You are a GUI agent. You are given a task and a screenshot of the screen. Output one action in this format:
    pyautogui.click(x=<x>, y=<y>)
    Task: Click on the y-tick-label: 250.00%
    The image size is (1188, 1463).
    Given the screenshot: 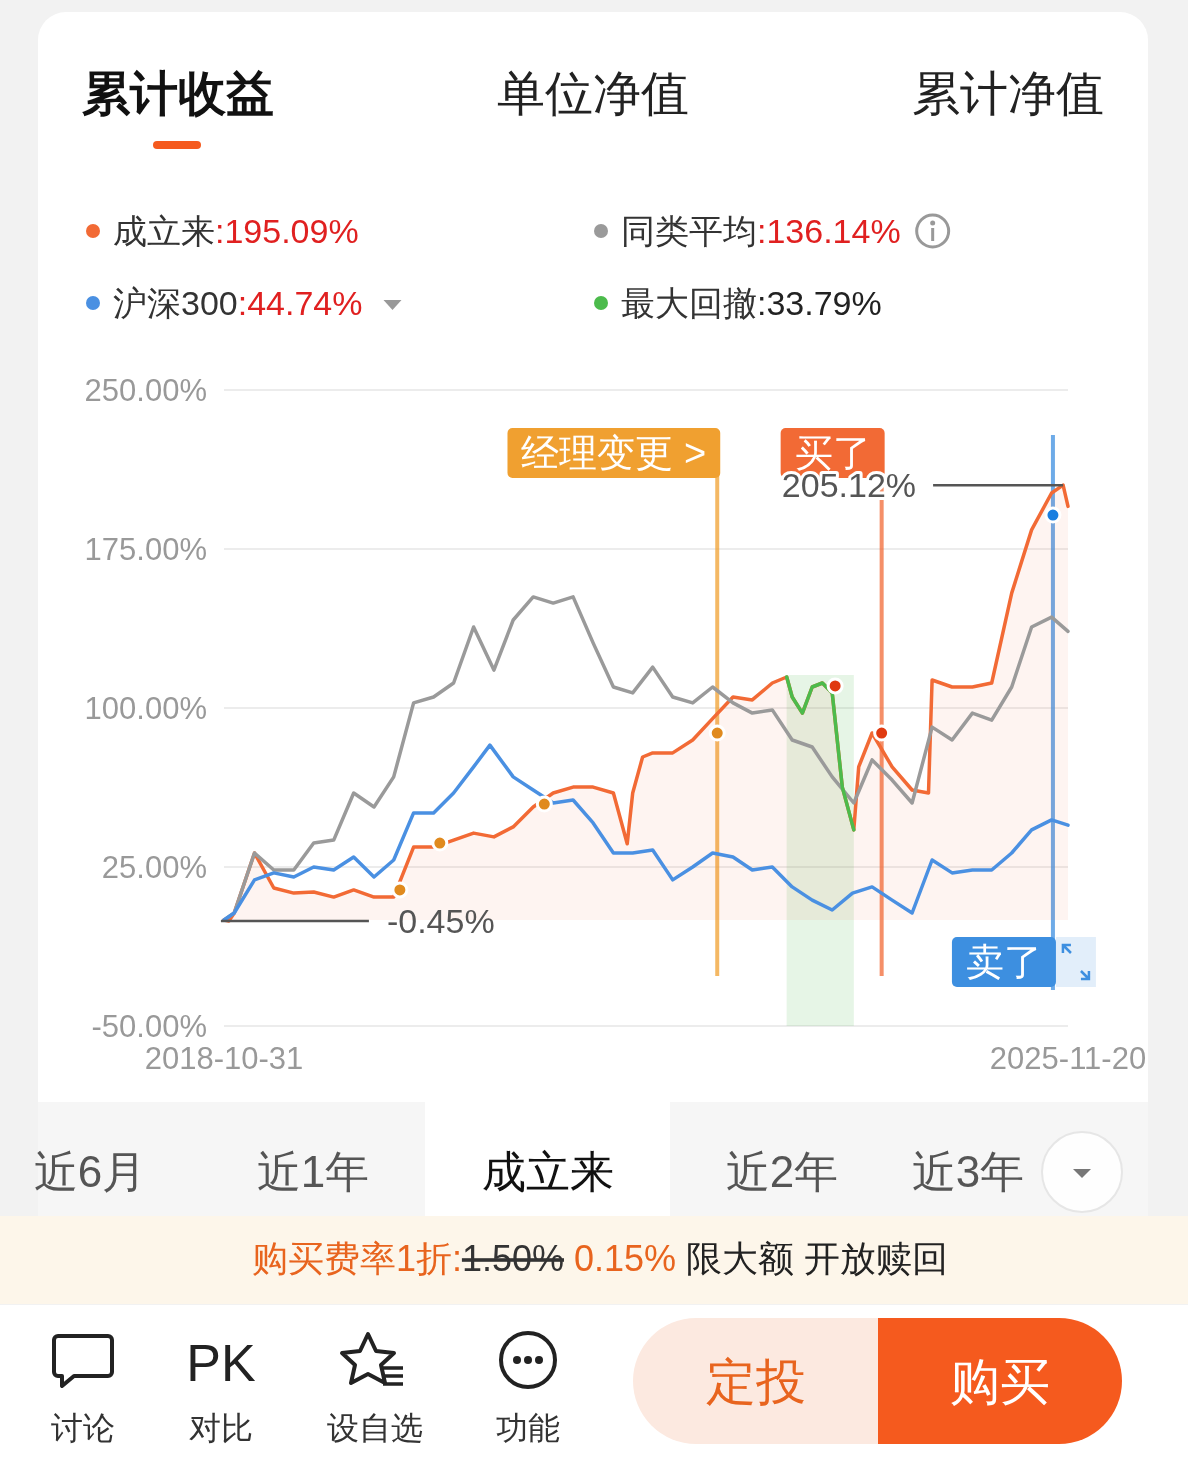 What is the action you would take?
    pyautogui.click(x=145, y=390)
    